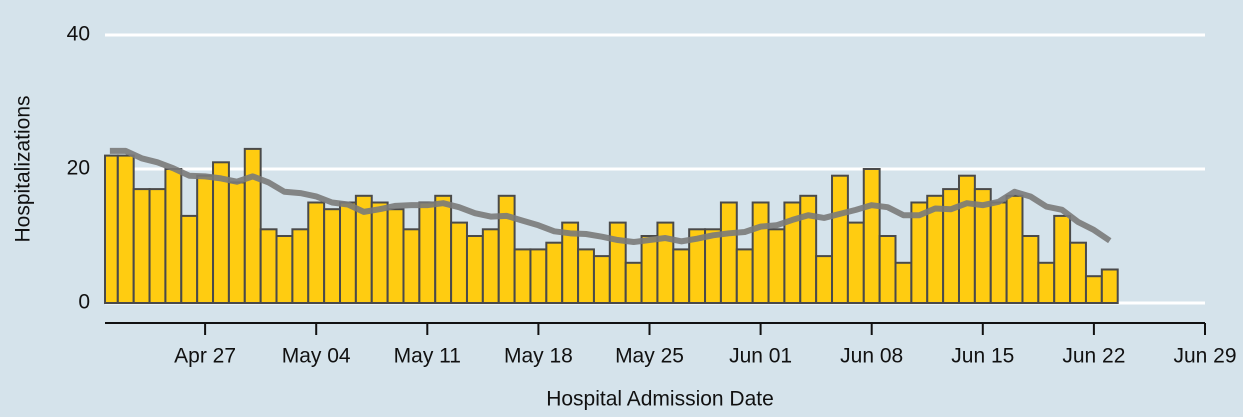 This screenshot has width=1243, height=417. What do you see at coordinates (660, 399) in the screenshot?
I see `x-axis-title: Hospital Admission Date` at bounding box center [660, 399].